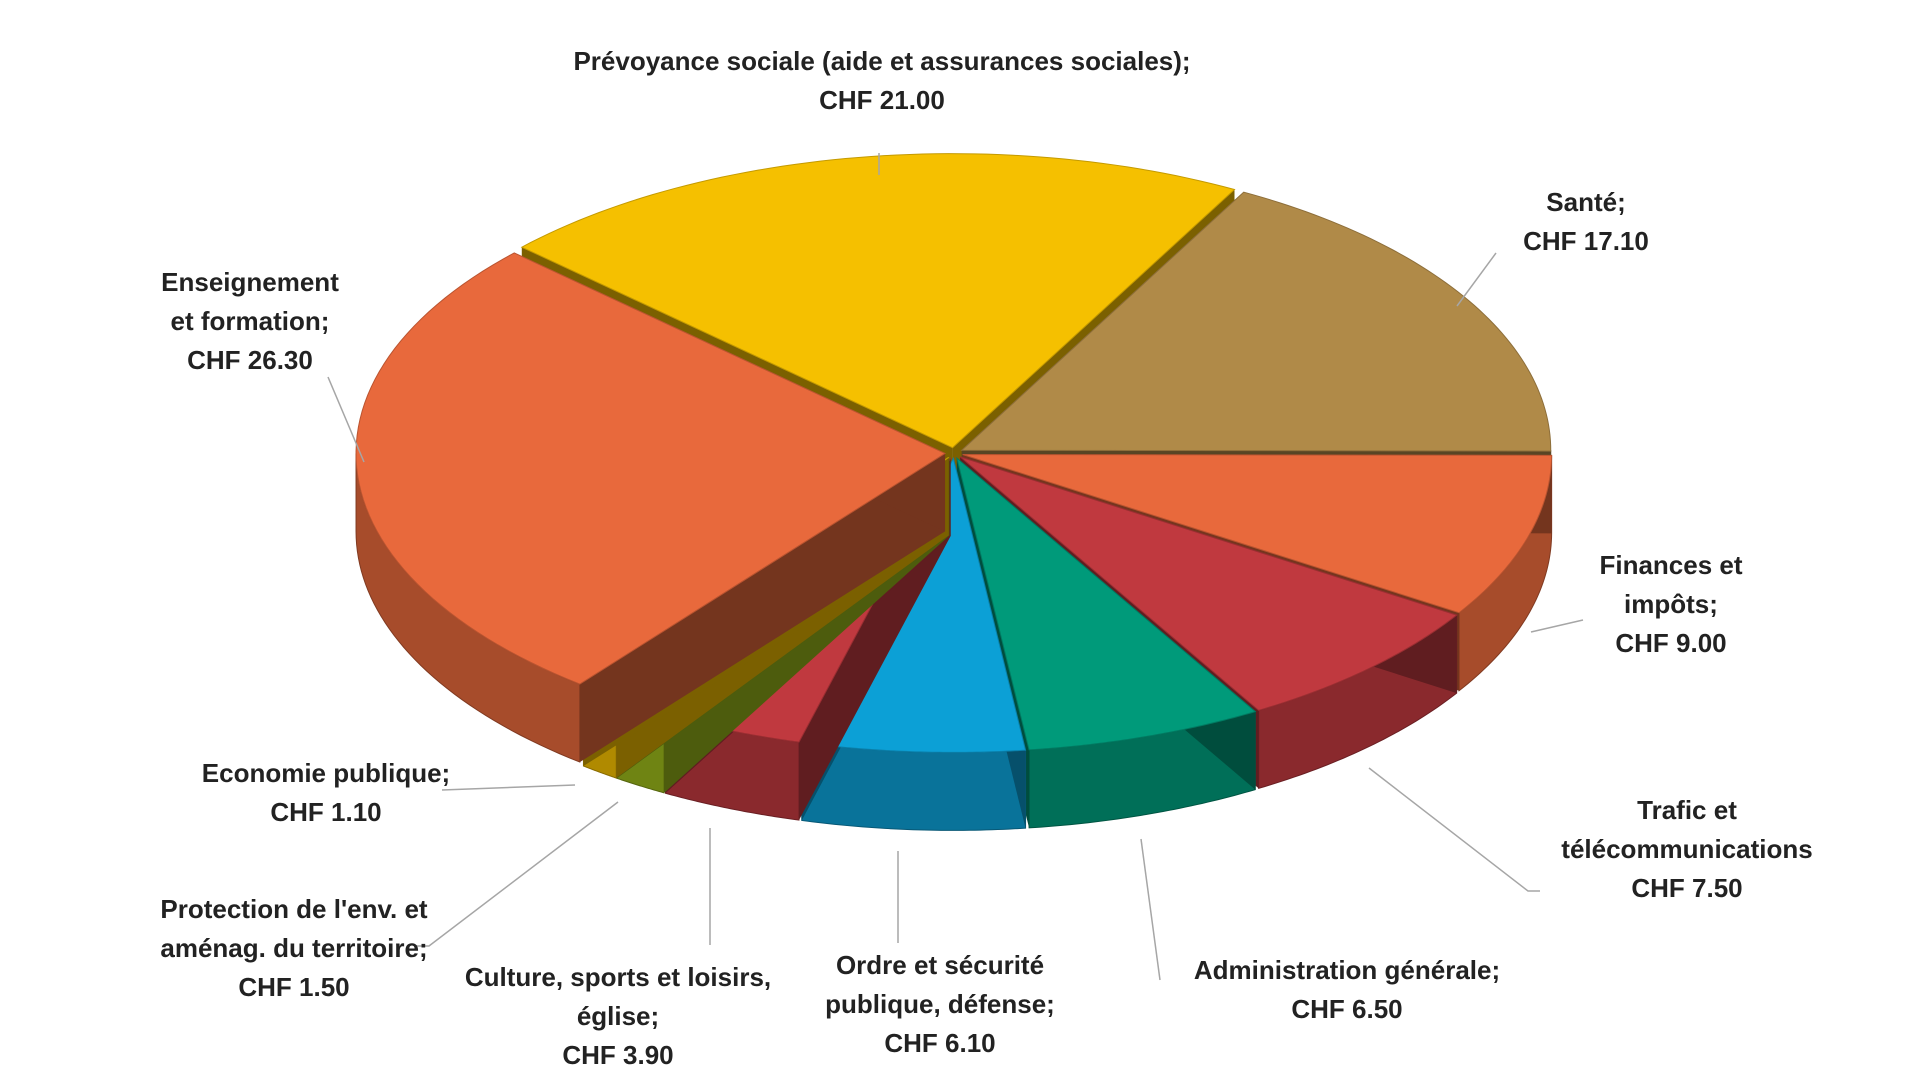 The image size is (1920, 1080). What do you see at coordinates (1347, 990) in the screenshot?
I see `data-label: Administration générale; CHF 6.50` at bounding box center [1347, 990].